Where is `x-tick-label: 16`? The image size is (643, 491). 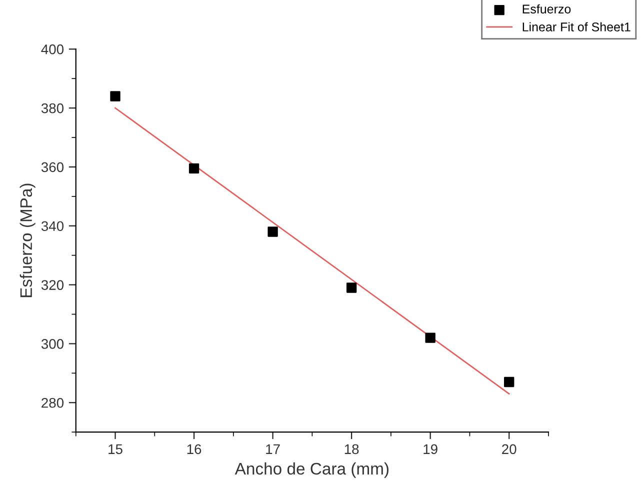 x-tick-label: 16 is located at coordinates (194, 449).